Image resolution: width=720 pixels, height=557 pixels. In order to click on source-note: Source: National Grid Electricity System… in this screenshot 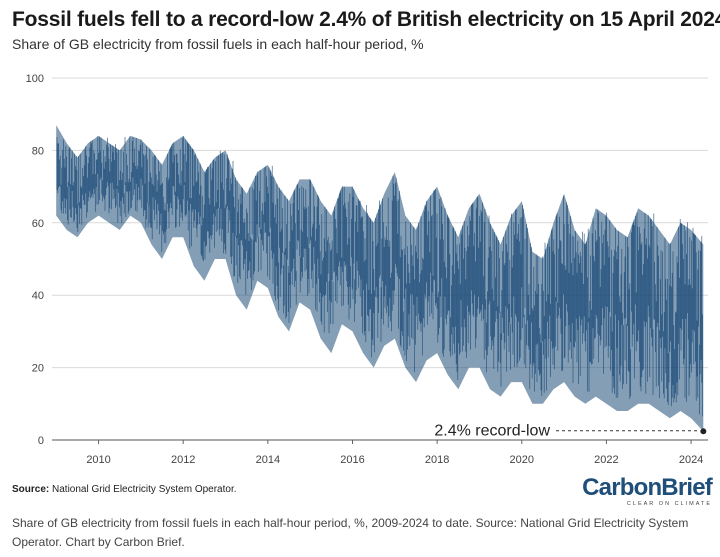, I will do `click(124, 489)`.